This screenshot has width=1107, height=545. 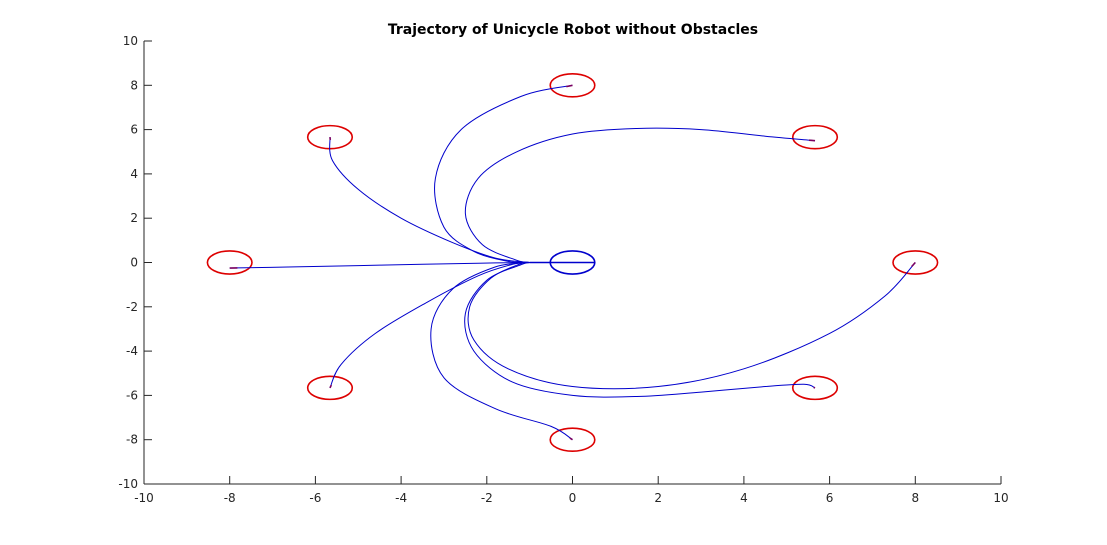 I want to click on x-tick-label: -4, so click(x=401, y=498).